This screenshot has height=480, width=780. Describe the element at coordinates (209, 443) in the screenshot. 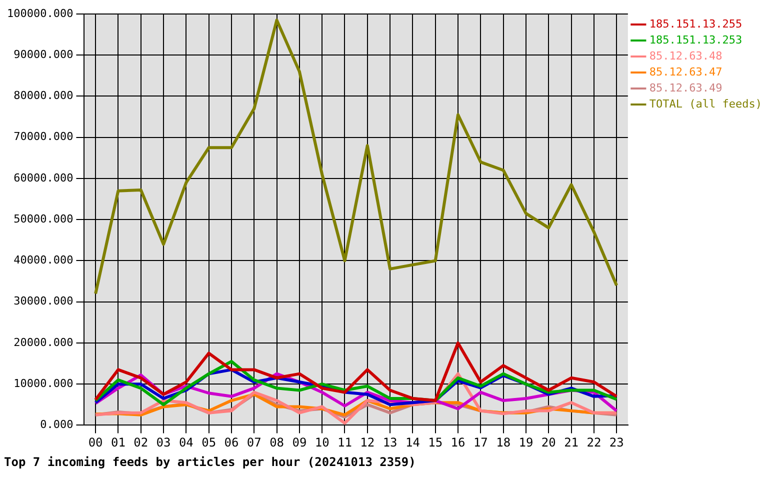

I see `x-tick-label: 05` at that location.